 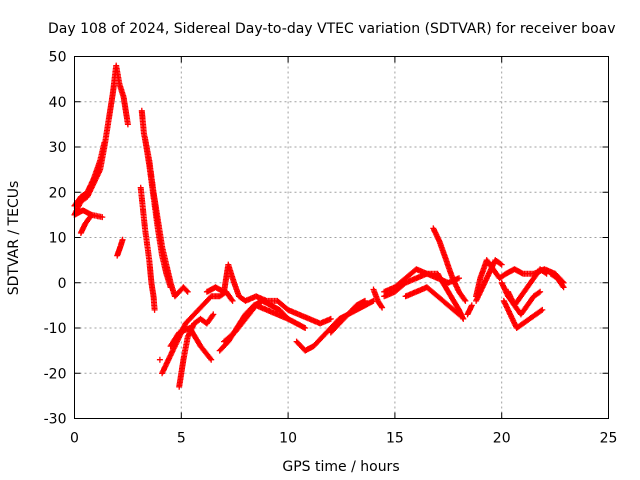 I want to click on y-tick-label: 20, so click(x=58, y=193).